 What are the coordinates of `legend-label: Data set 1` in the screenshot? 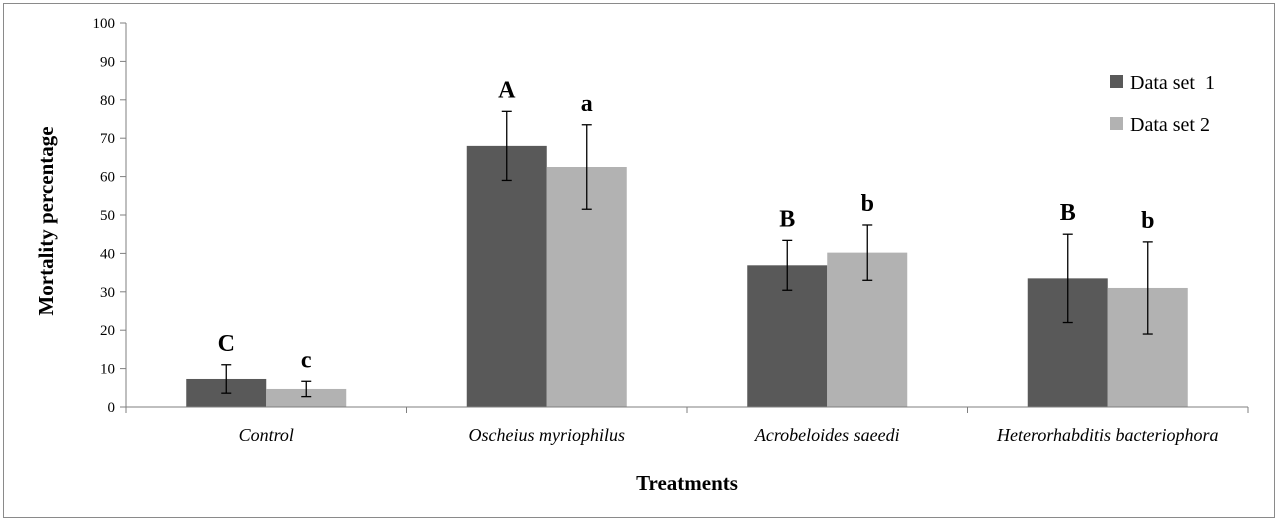 It's located at (1172, 83).